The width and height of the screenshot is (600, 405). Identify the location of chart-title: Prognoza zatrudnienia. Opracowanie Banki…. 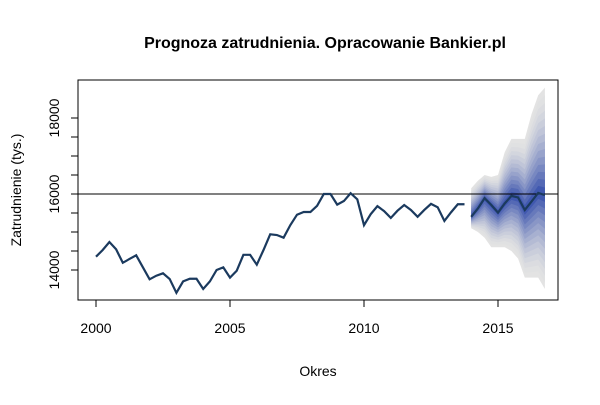
(325, 43).